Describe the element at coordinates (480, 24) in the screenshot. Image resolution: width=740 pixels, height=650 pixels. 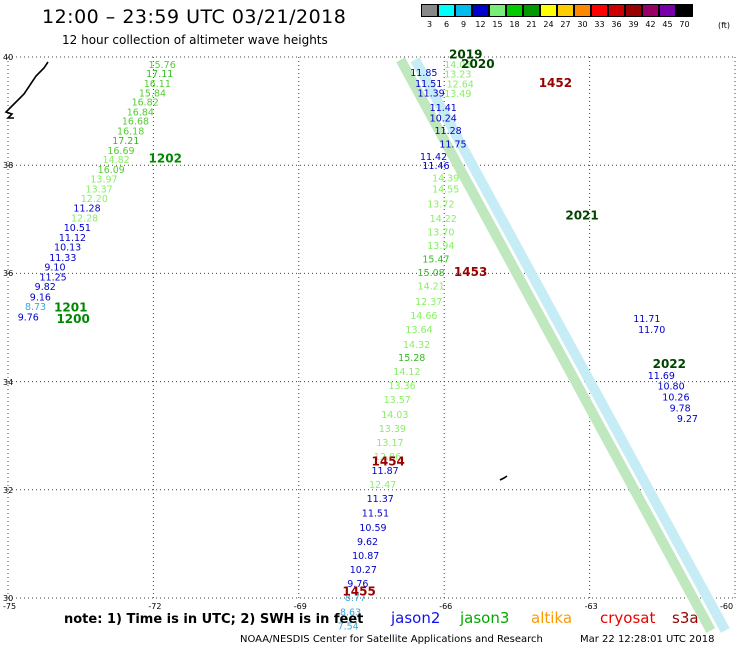
I see `legend-label: 12` at that location.